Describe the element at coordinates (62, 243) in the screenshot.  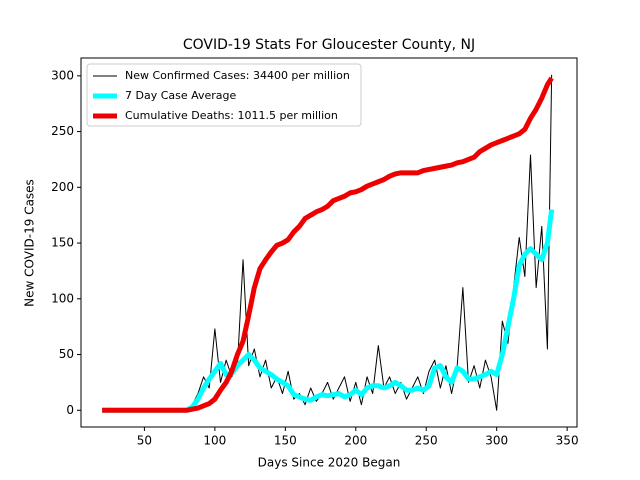
I see `y-tick-label: 150` at that location.